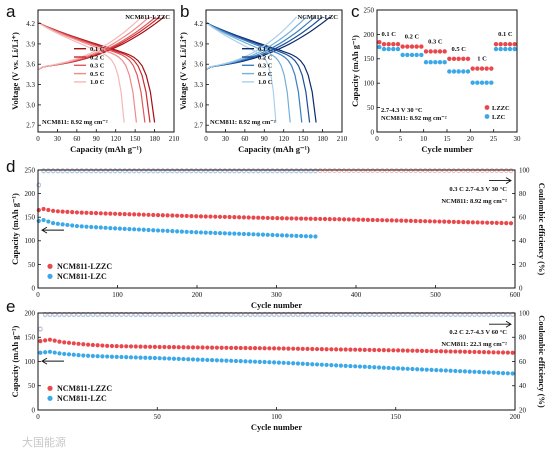 The height and width of the screenshot is (458, 554). Describe the element at coordinates (424, 139) in the screenshot. I see `x-tick-label: 10` at that location.